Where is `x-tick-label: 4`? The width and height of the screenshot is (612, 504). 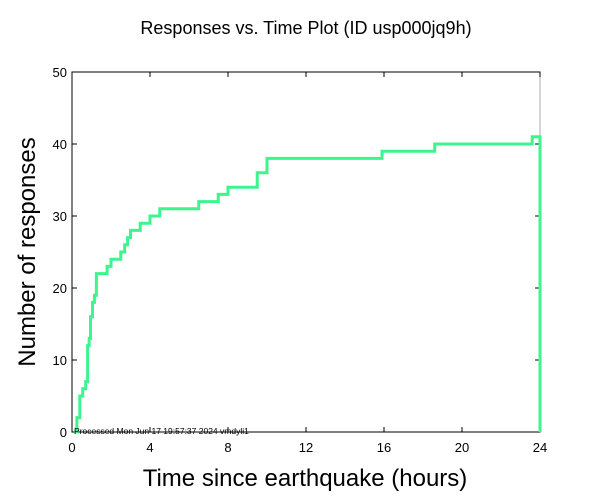 x-tick-label: 4 is located at coordinates (149, 447).